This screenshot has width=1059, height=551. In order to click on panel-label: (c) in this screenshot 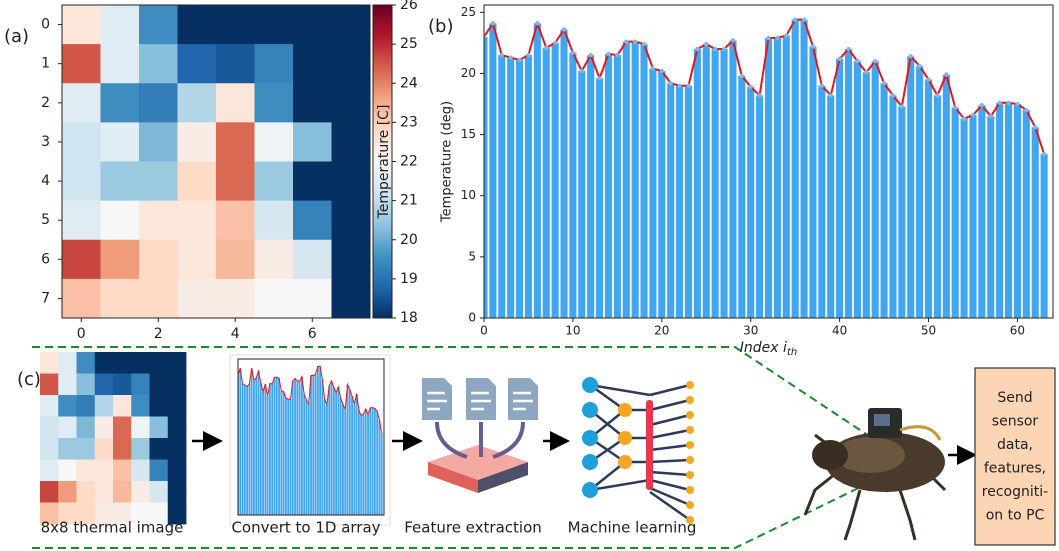, I will do `click(29, 379)`.